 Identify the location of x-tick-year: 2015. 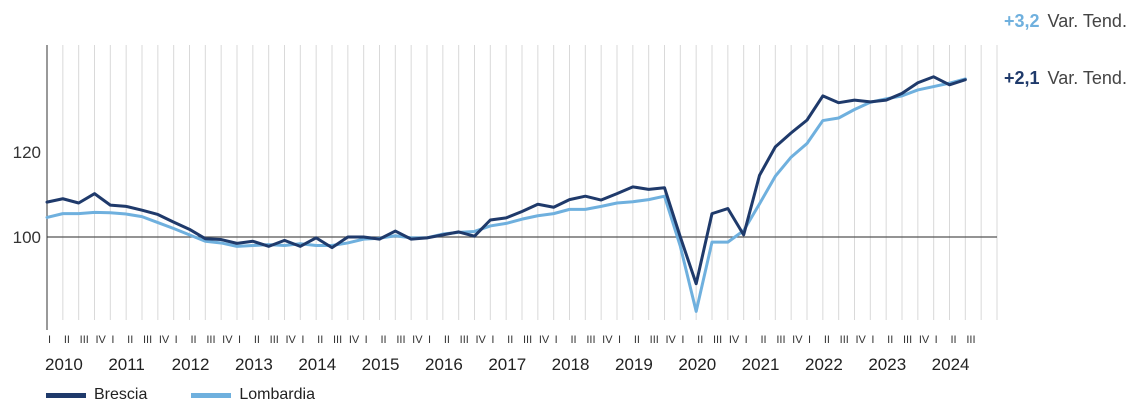
(381, 364).